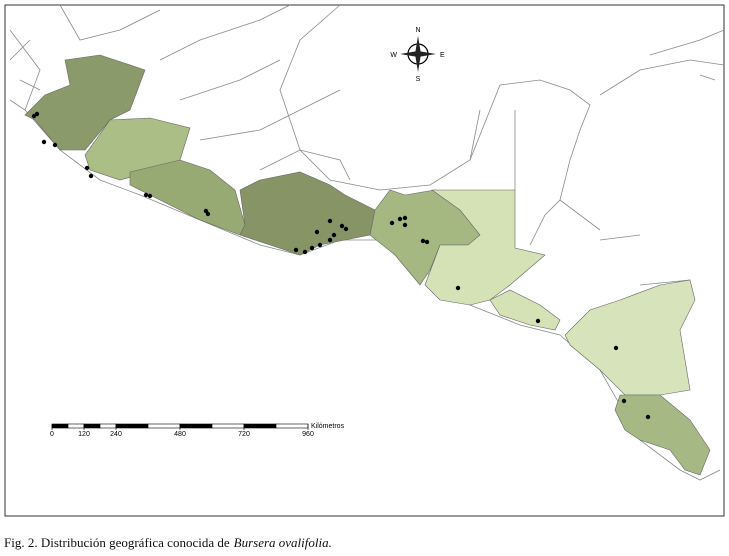 The width and height of the screenshot is (729, 556). Describe the element at coordinates (442, 55) in the screenshot. I see `compass-e: E` at that location.